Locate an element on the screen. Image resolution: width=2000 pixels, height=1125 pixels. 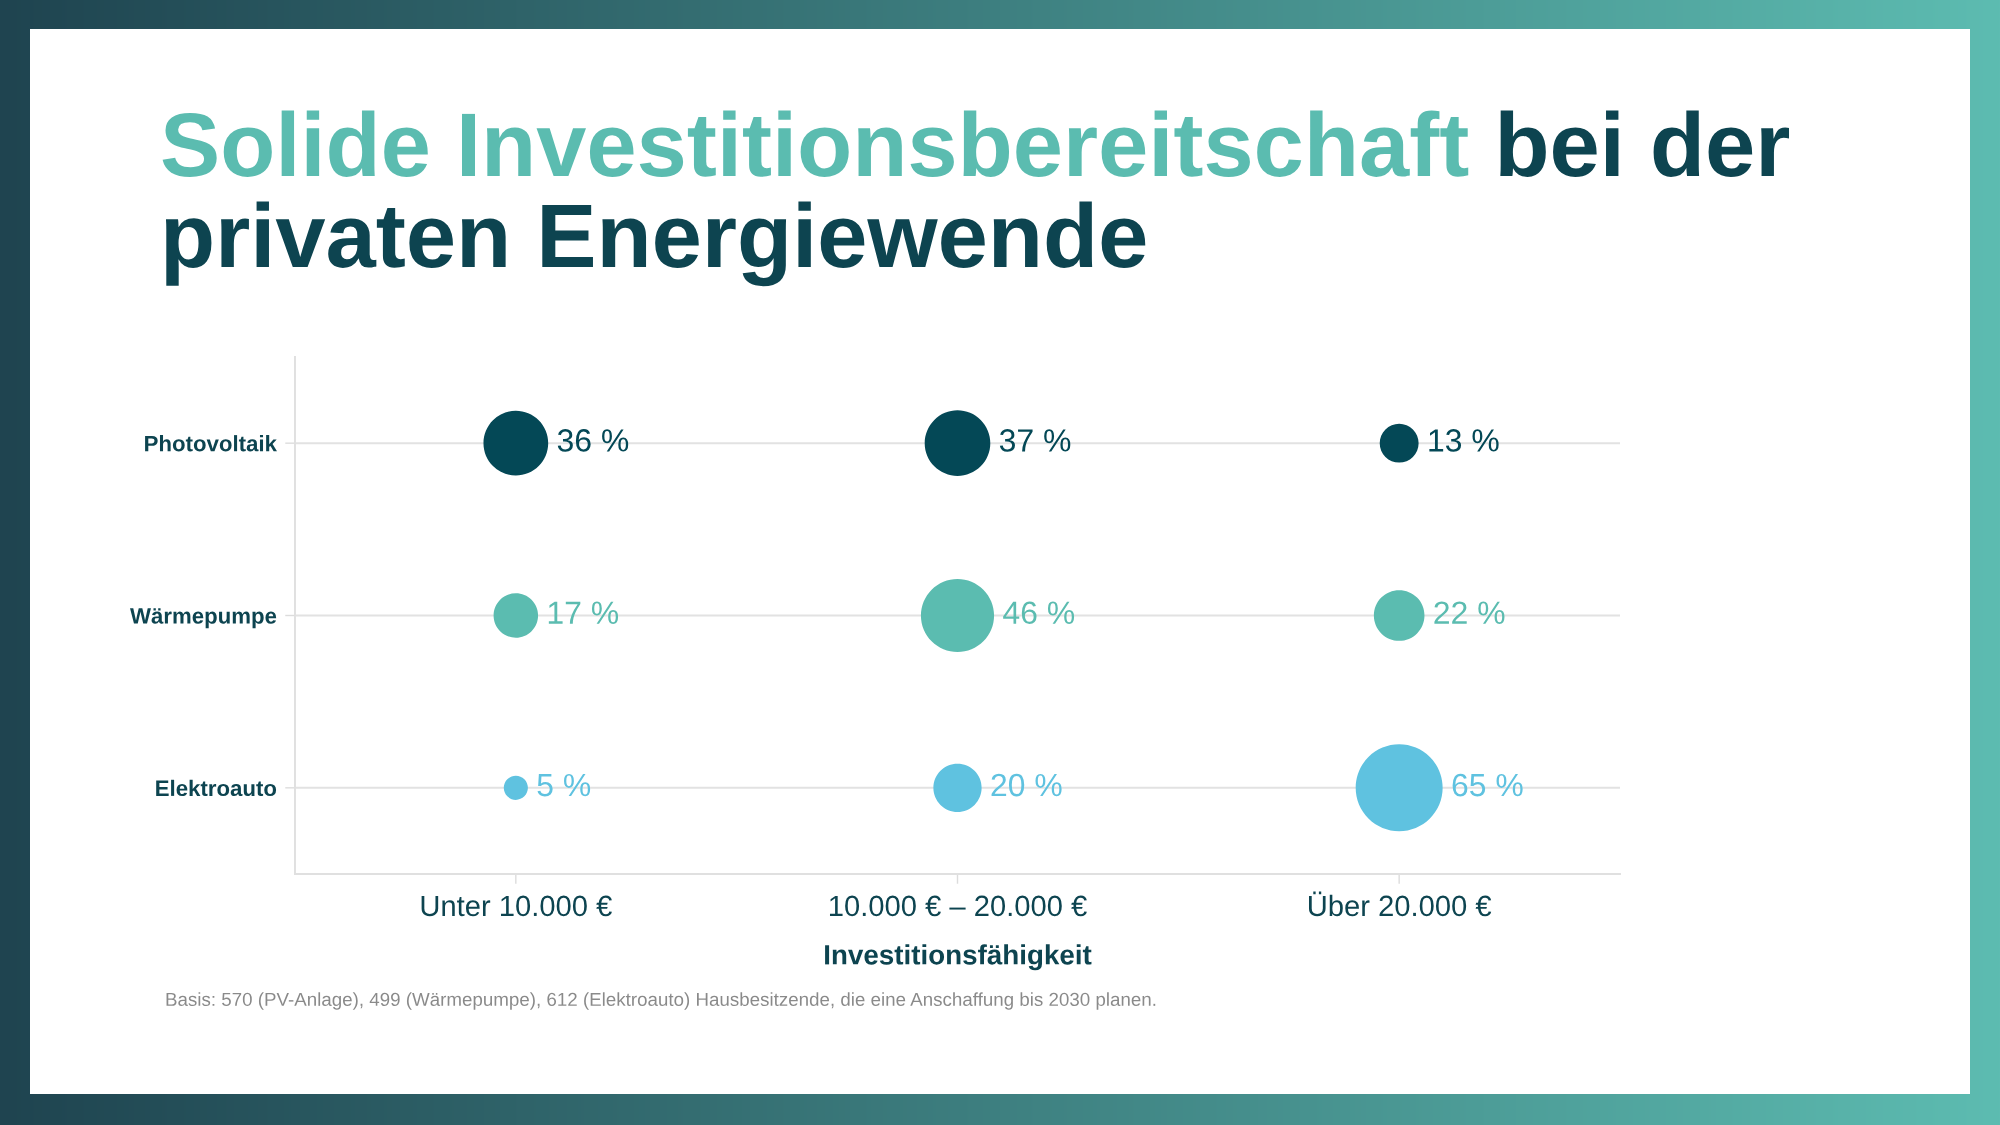
text: Investitionsfähigkeit is located at coordinates (958, 957).